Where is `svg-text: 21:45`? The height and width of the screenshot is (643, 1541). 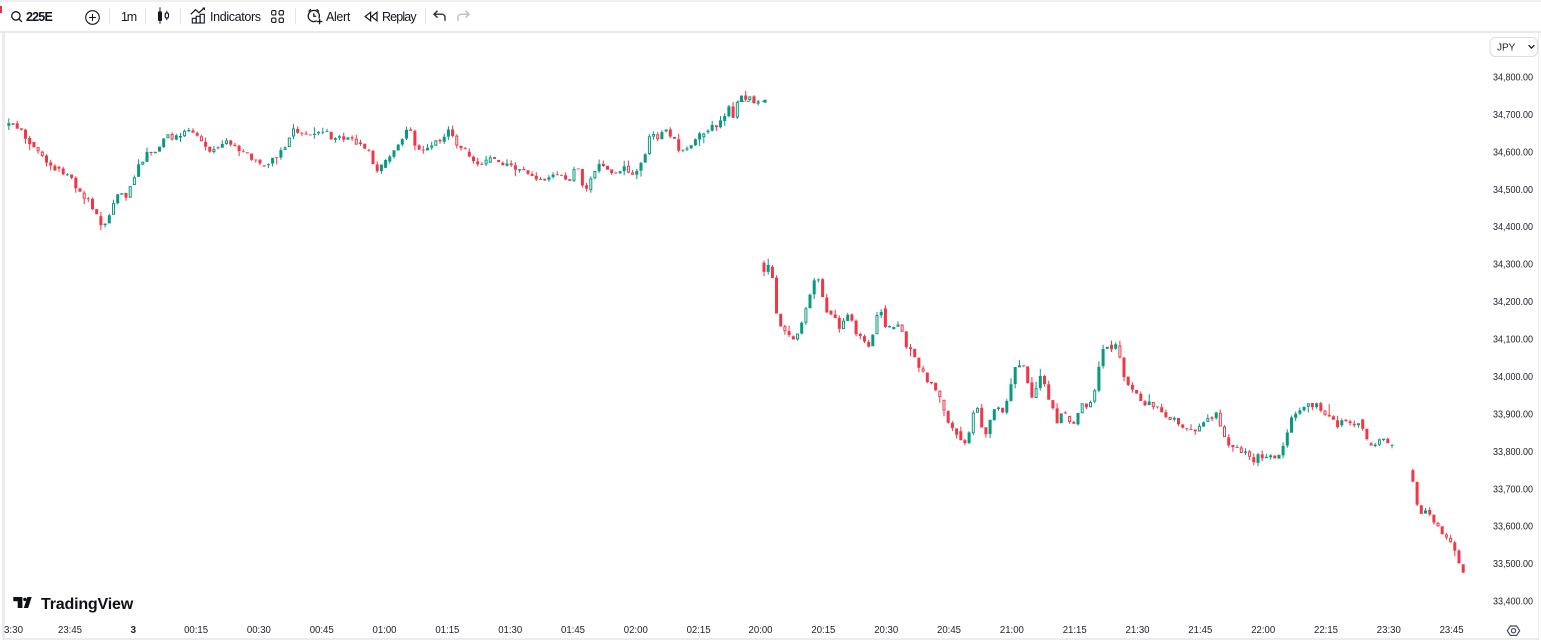
svg-text: 21:45 is located at coordinates (1200, 630).